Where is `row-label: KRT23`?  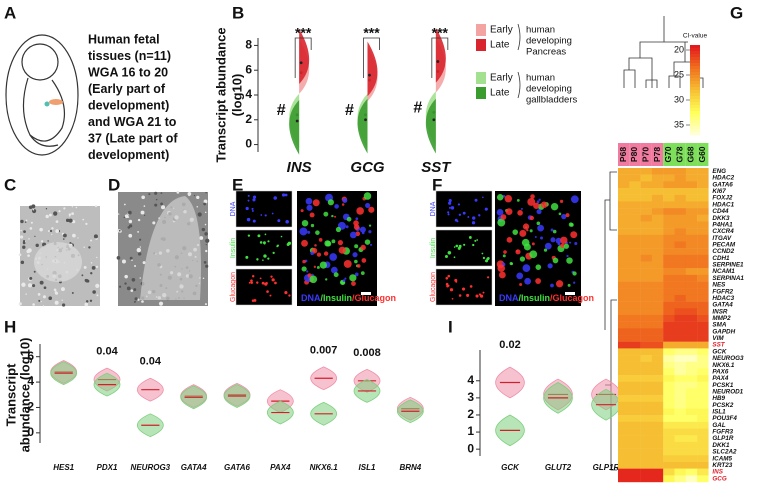 row-label: KRT23 is located at coordinates (722, 465).